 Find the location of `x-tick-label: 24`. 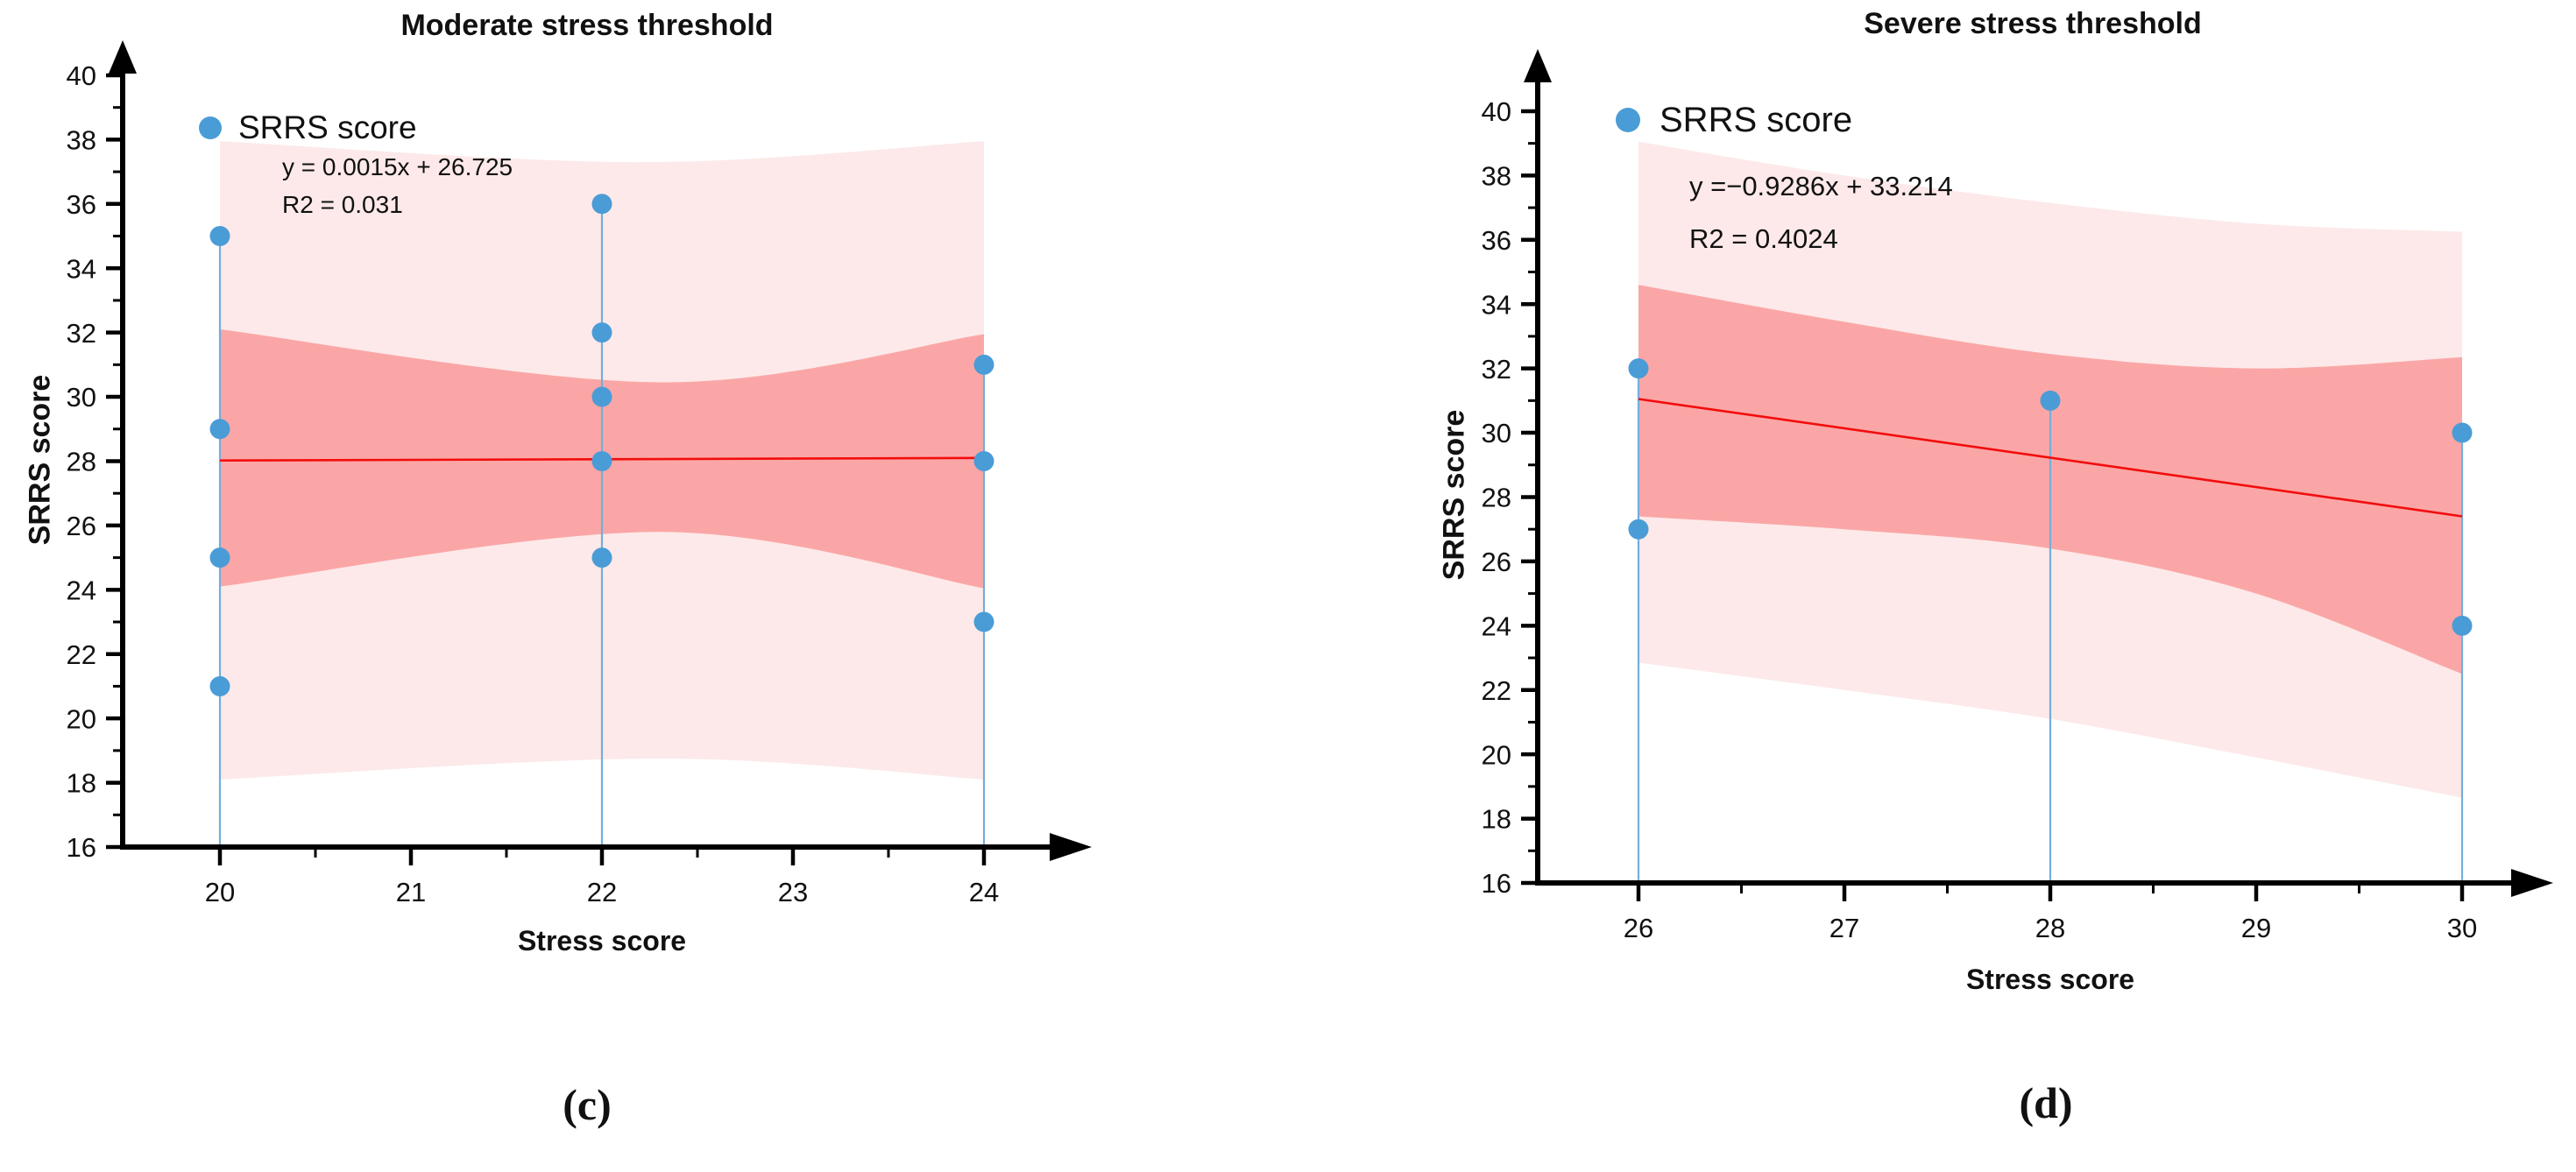

x-tick-label: 24 is located at coordinates (984, 892).